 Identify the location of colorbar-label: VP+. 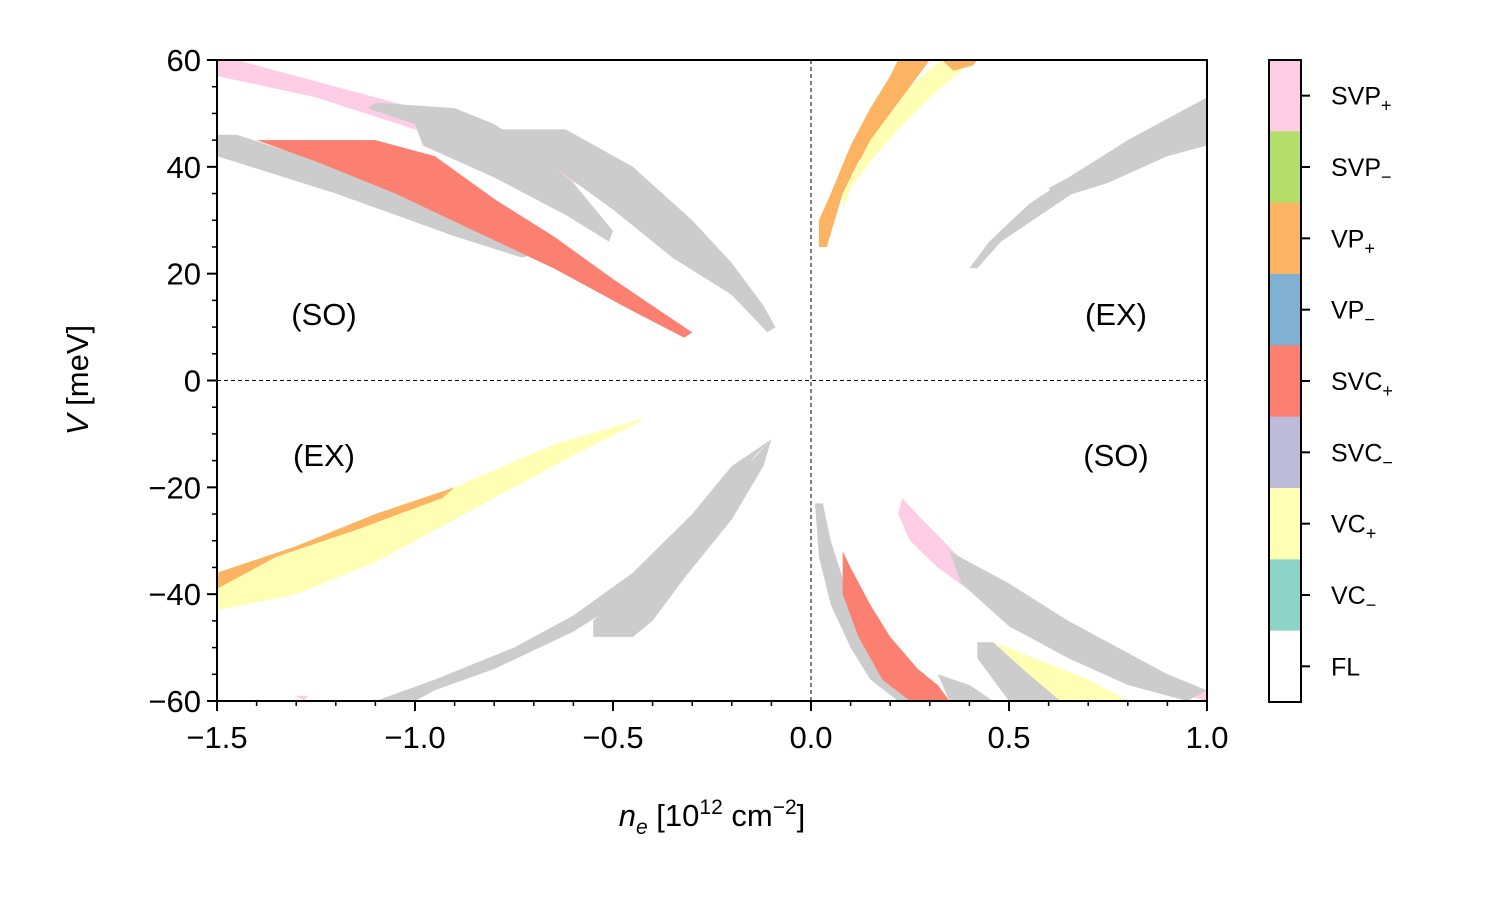
(1353, 241).